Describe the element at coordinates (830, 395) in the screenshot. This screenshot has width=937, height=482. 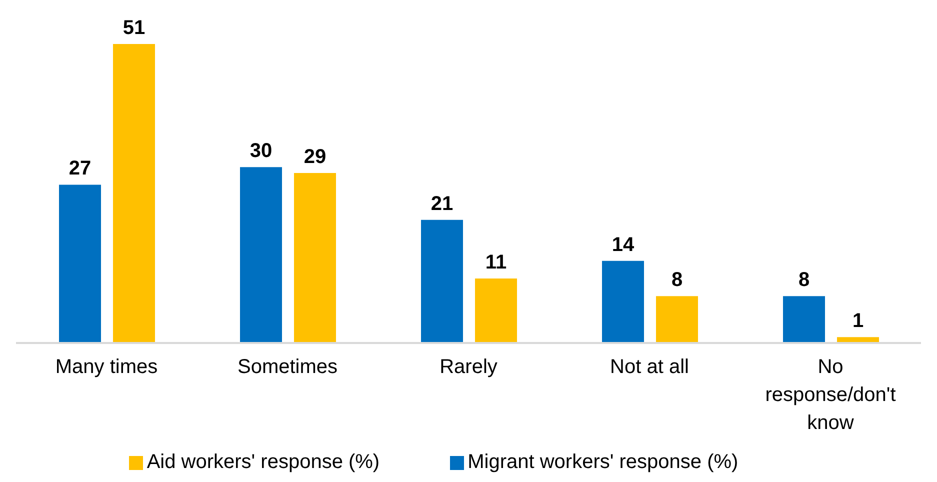
I see `x-tick-label: No response/don't know` at that location.